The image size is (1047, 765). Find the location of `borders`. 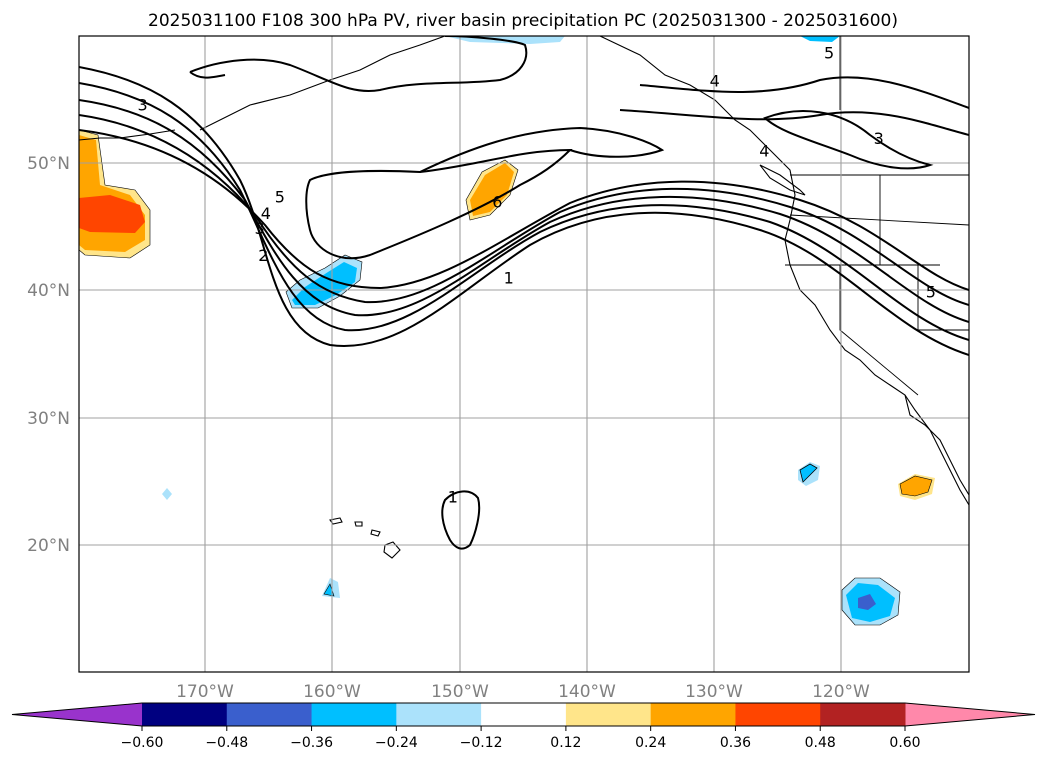

borders is located at coordinates (877, 216).